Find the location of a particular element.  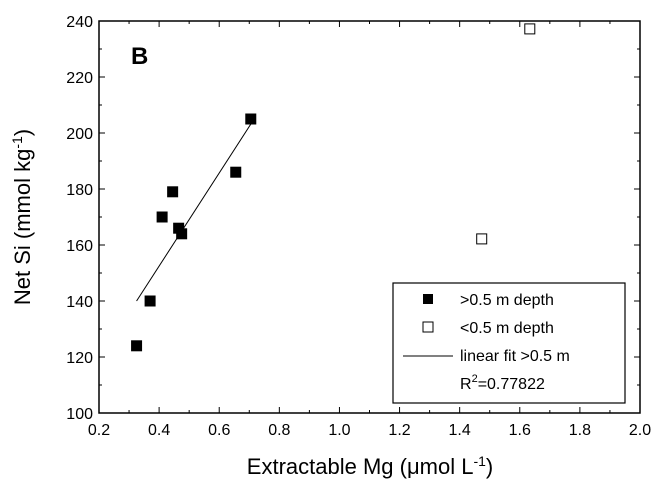

linear-fit-line is located at coordinates (194, 211).